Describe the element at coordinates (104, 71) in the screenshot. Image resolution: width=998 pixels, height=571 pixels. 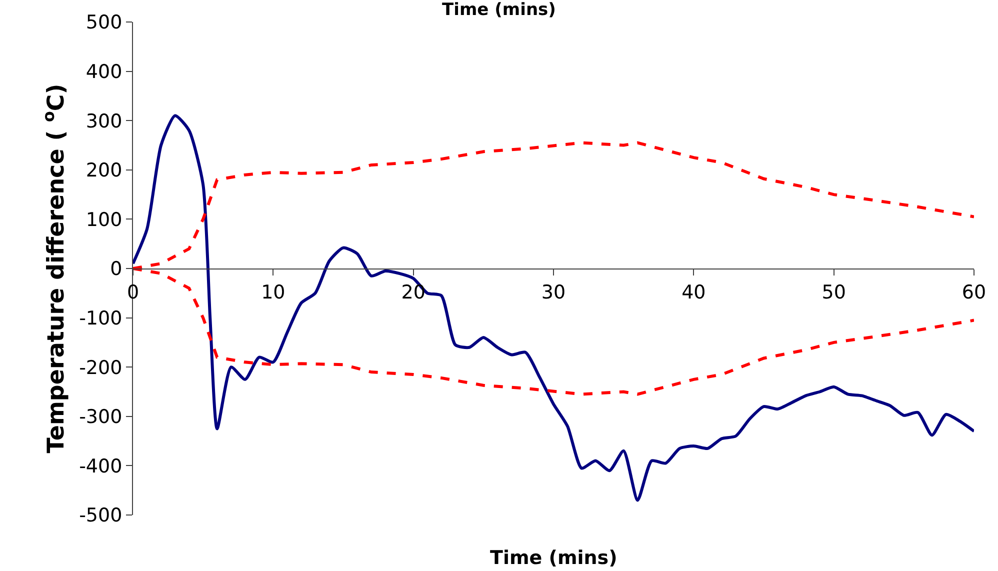
I see `y-tick-label: 400` at that location.